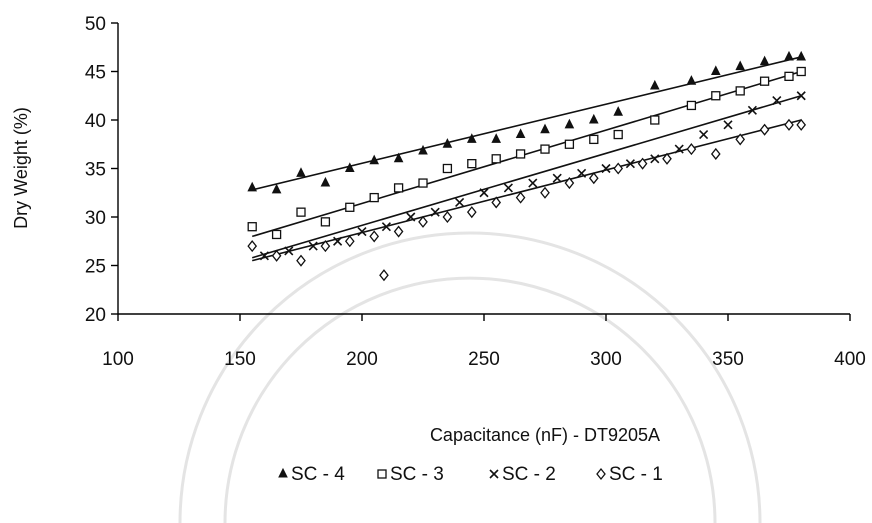  I want to click on y-axis-title: Dry Weight (%), so click(21, 168).